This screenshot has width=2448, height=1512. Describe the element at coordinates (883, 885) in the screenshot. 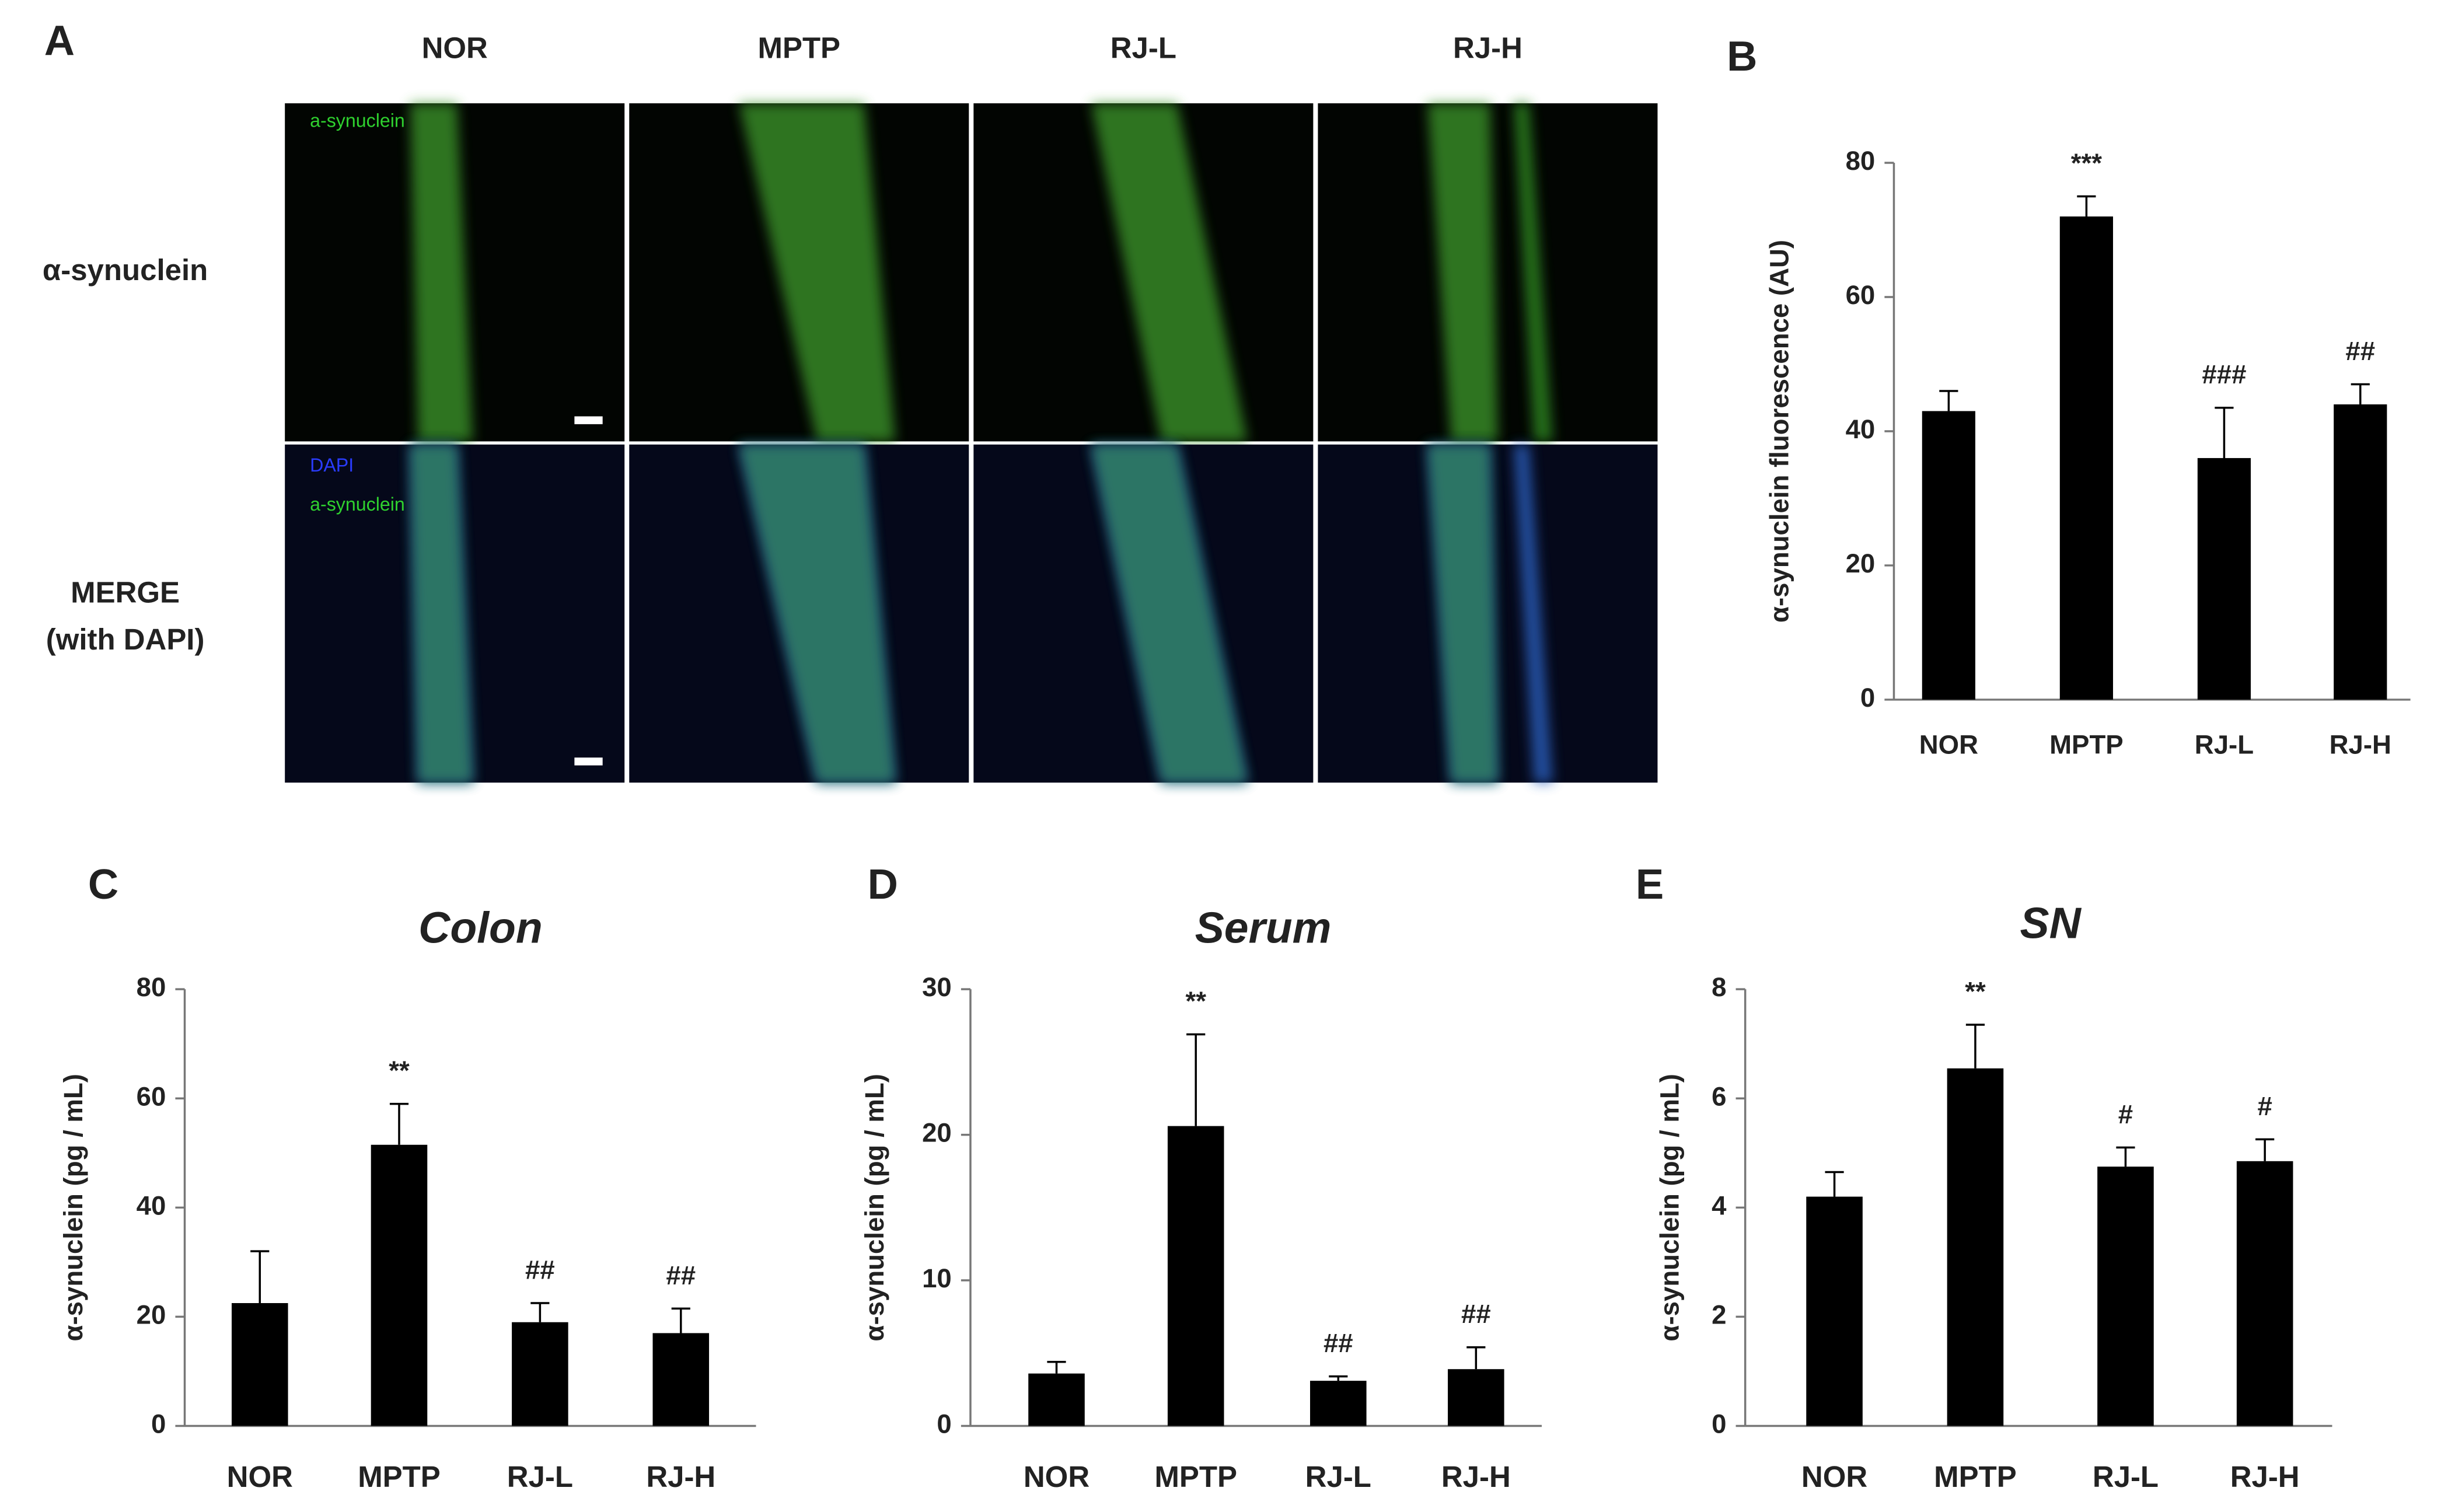

I see `panel-letter: D` at that location.